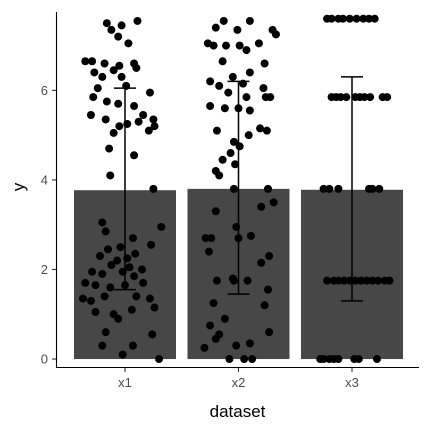  What do you see at coordinates (44, 179) in the screenshot?
I see `y-tick-label: 4` at bounding box center [44, 179].